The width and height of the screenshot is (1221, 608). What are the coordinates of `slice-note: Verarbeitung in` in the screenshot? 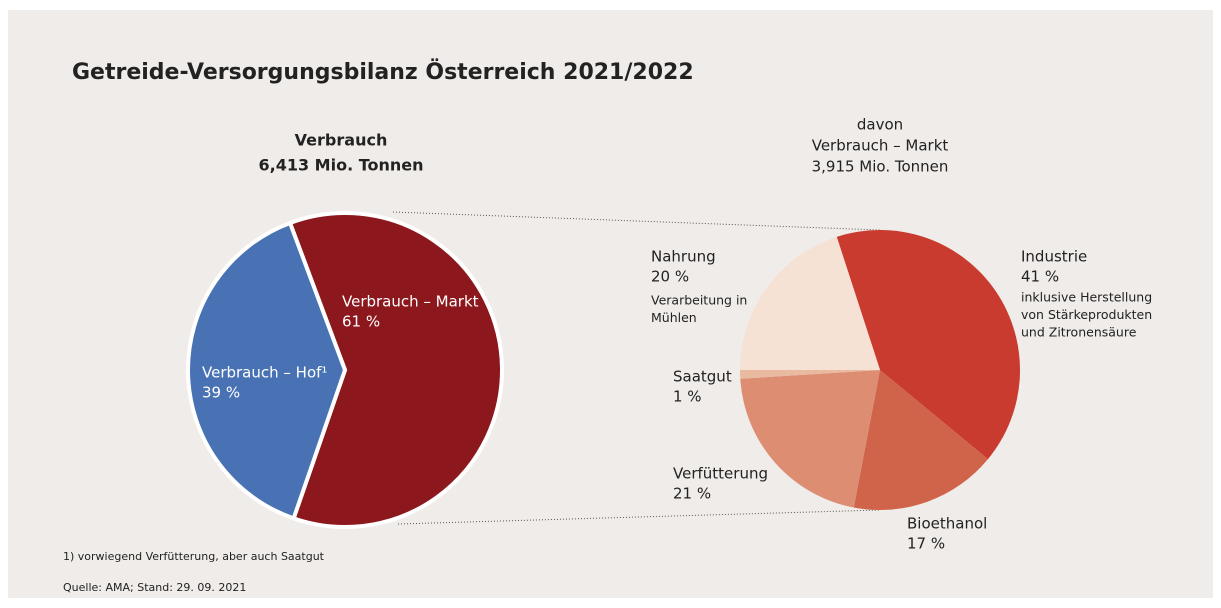 It's located at (699, 300).